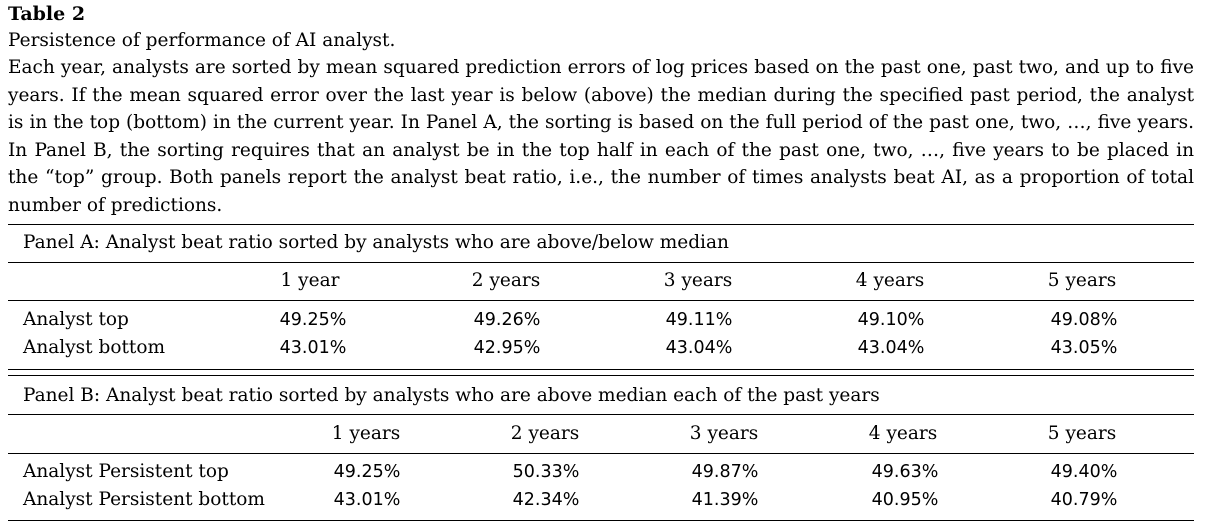 This screenshot has width=1207, height=528. What do you see at coordinates (601, 520) in the screenshot?
I see `table-bottom-rule` at bounding box center [601, 520].